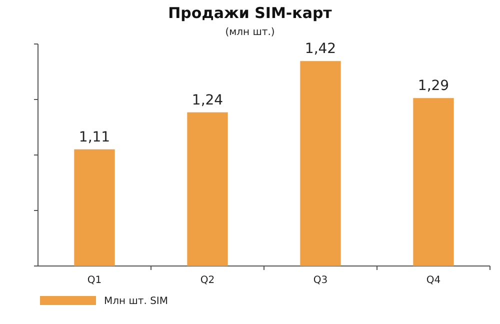 The height and width of the screenshot is (324, 500). I want to click on chart-title: Продажи SIM-карт, so click(250, 13).